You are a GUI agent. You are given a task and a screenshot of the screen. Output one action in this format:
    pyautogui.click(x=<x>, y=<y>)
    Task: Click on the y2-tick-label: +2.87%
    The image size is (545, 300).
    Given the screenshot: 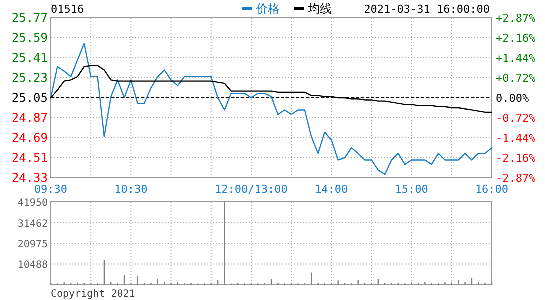 What is the action you would take?
    pyautogui.click(x=516, y=18)
    